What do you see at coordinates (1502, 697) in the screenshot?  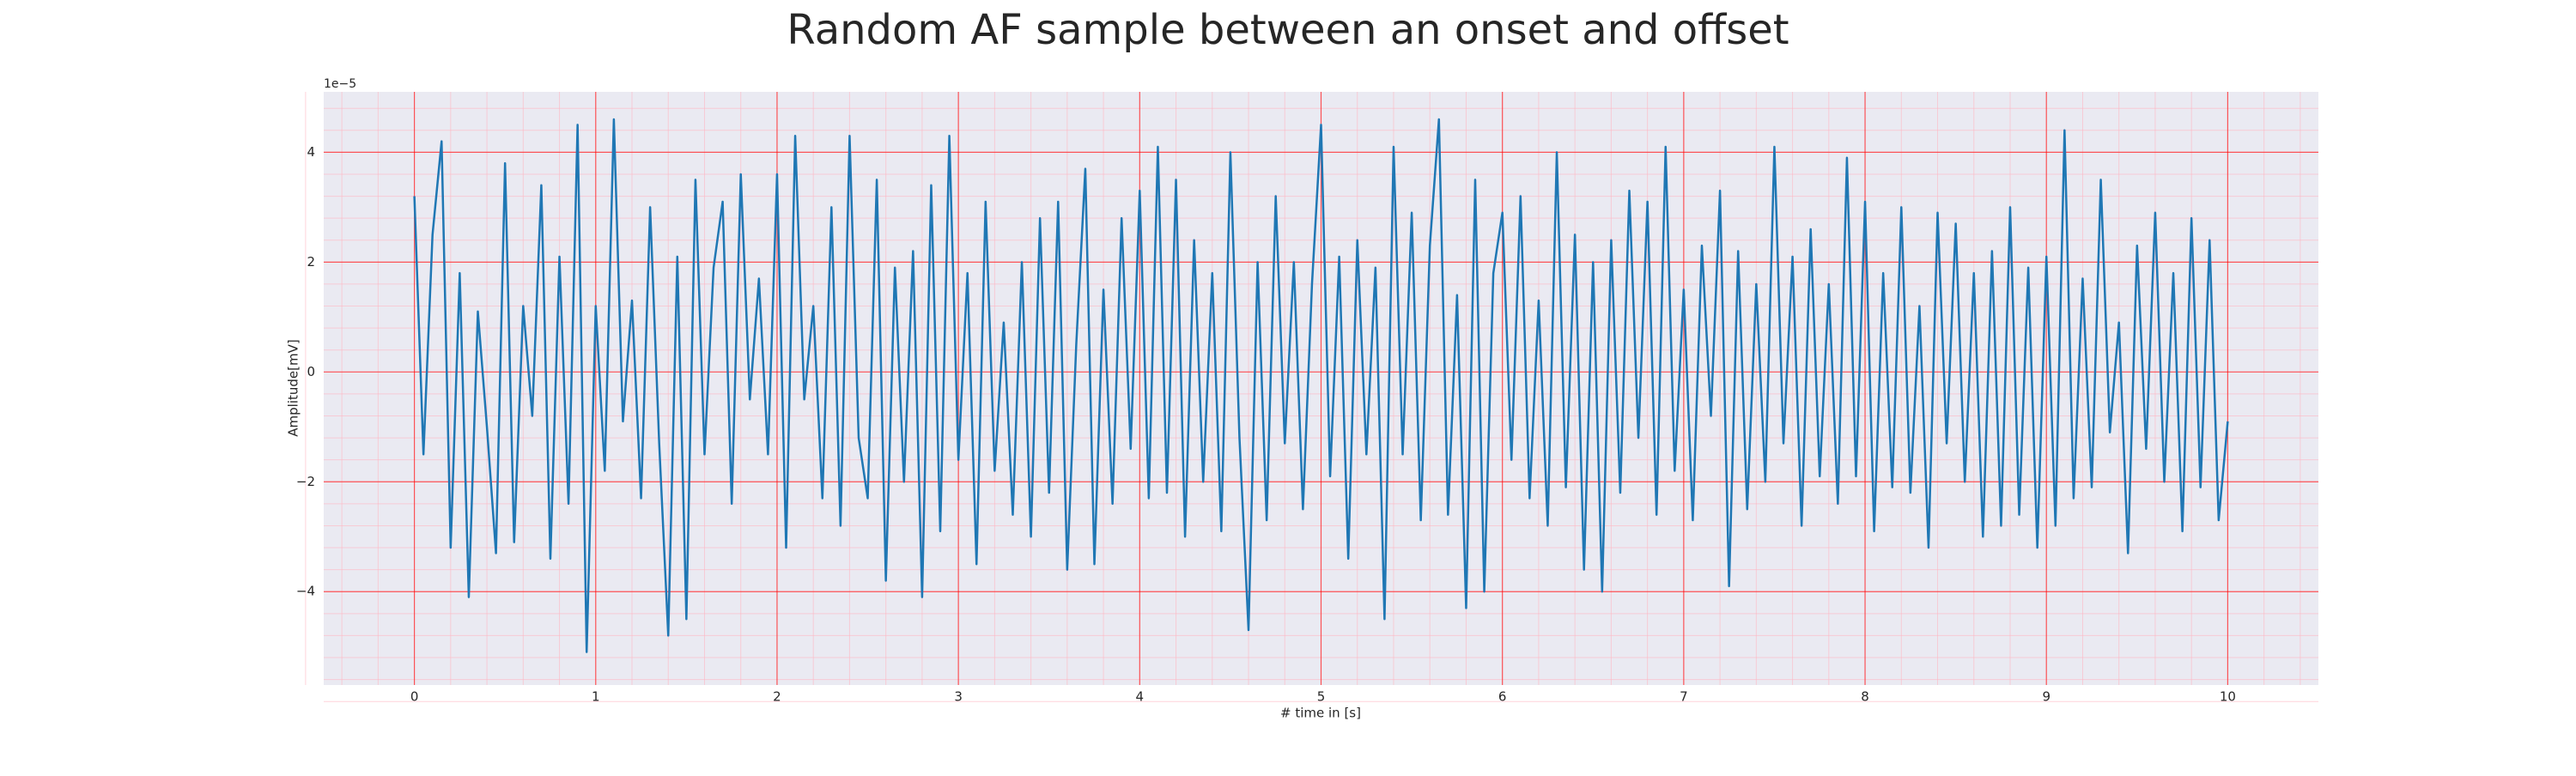 I see `x-tick-label: 6` at bounding box center [1502, 697].